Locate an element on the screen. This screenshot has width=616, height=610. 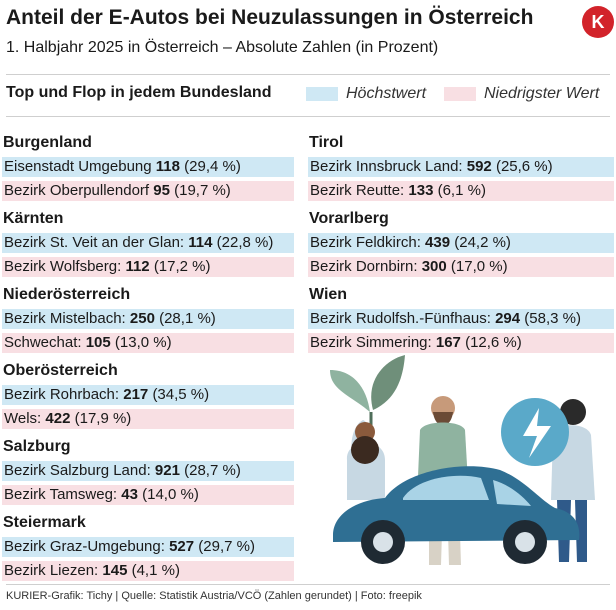
district-name: Bezirk Dornbirn: is located at coordinates (364, 266).